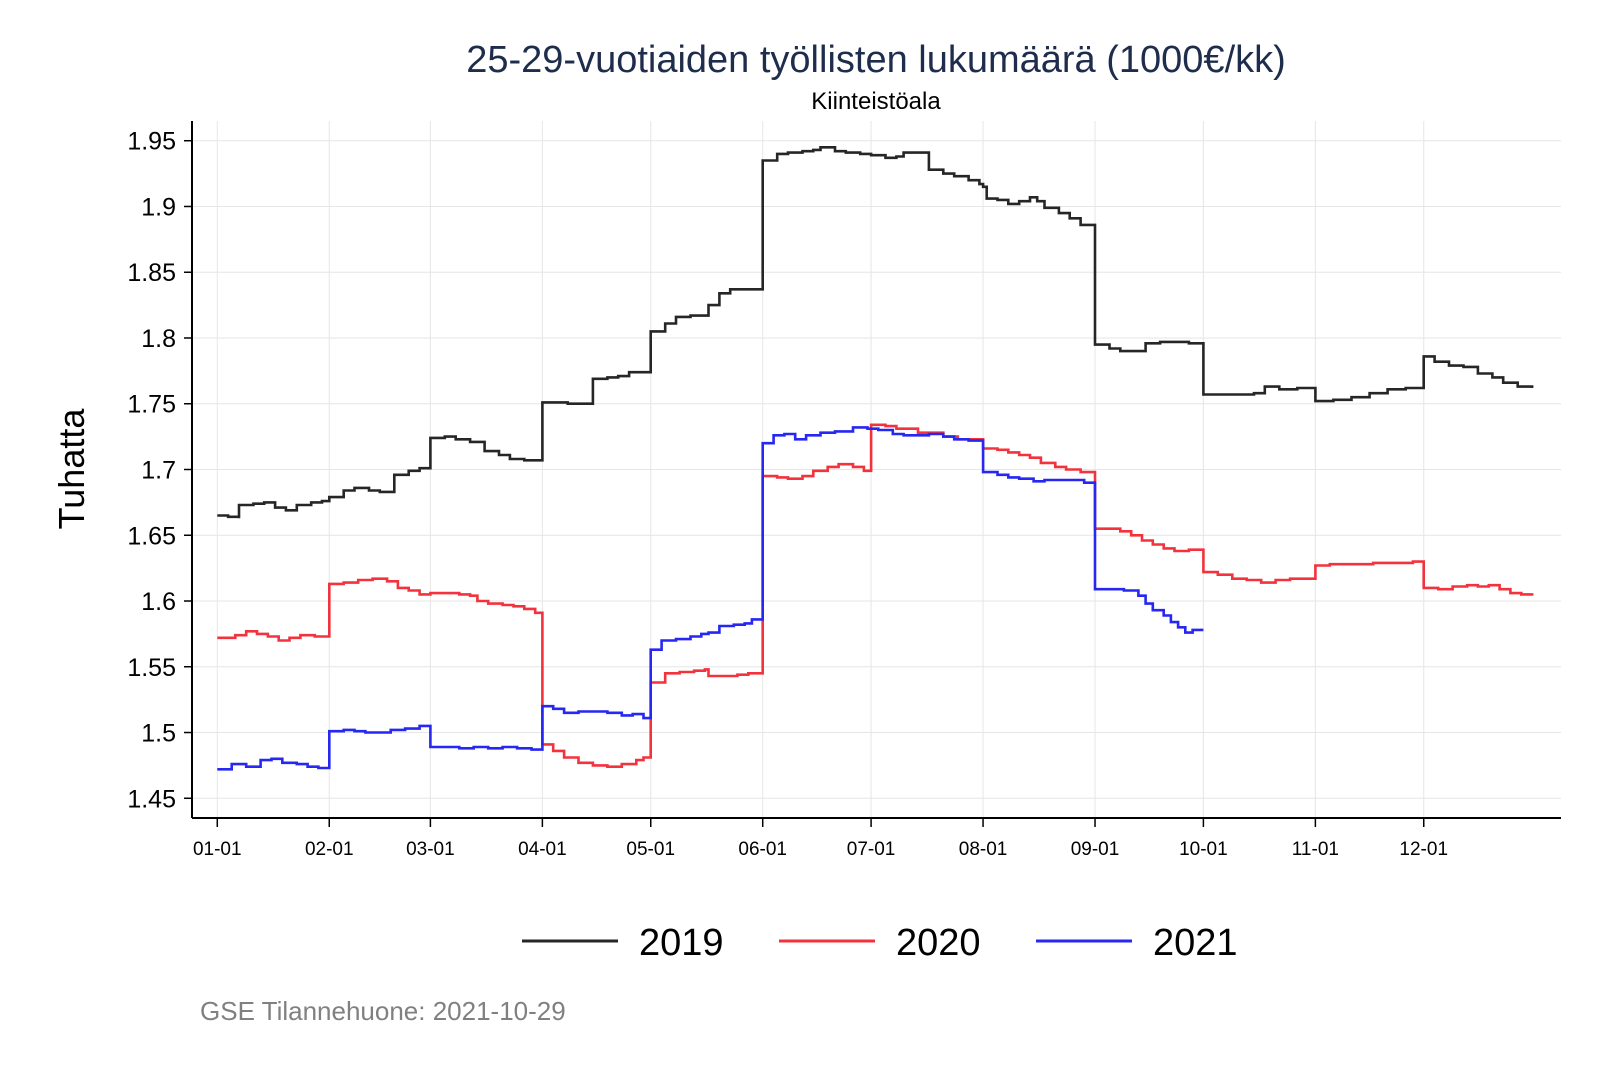 The image size is (1600, 1067). I want to click on chart-subtitle: Kiinteistöala, so click(876, 101).